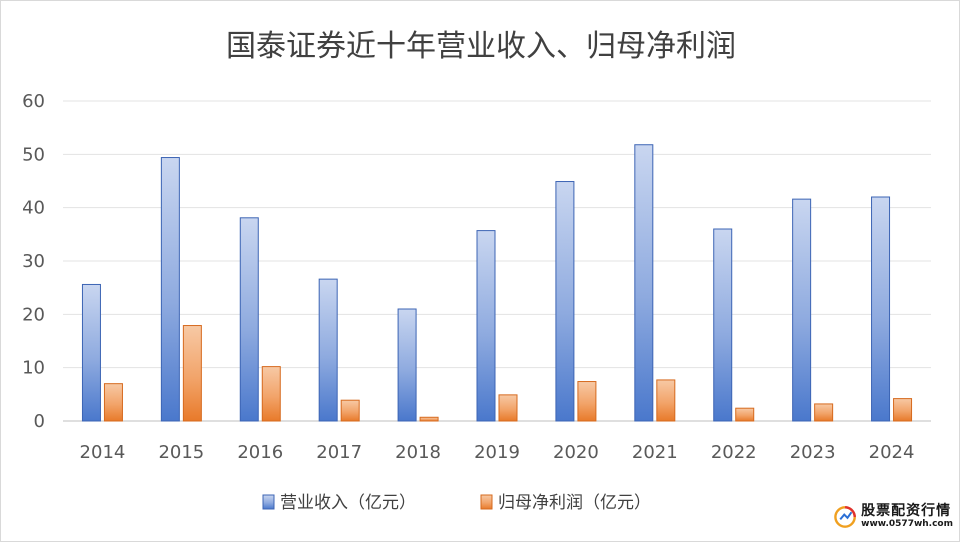 The width and height of the screenshot is (960, 543). What do you see at coordinates (456, 503) in the screenshot?
I see `legend: 营业收入（亿元） 归母净利润（亿元）` at bounding box center [456, 503].